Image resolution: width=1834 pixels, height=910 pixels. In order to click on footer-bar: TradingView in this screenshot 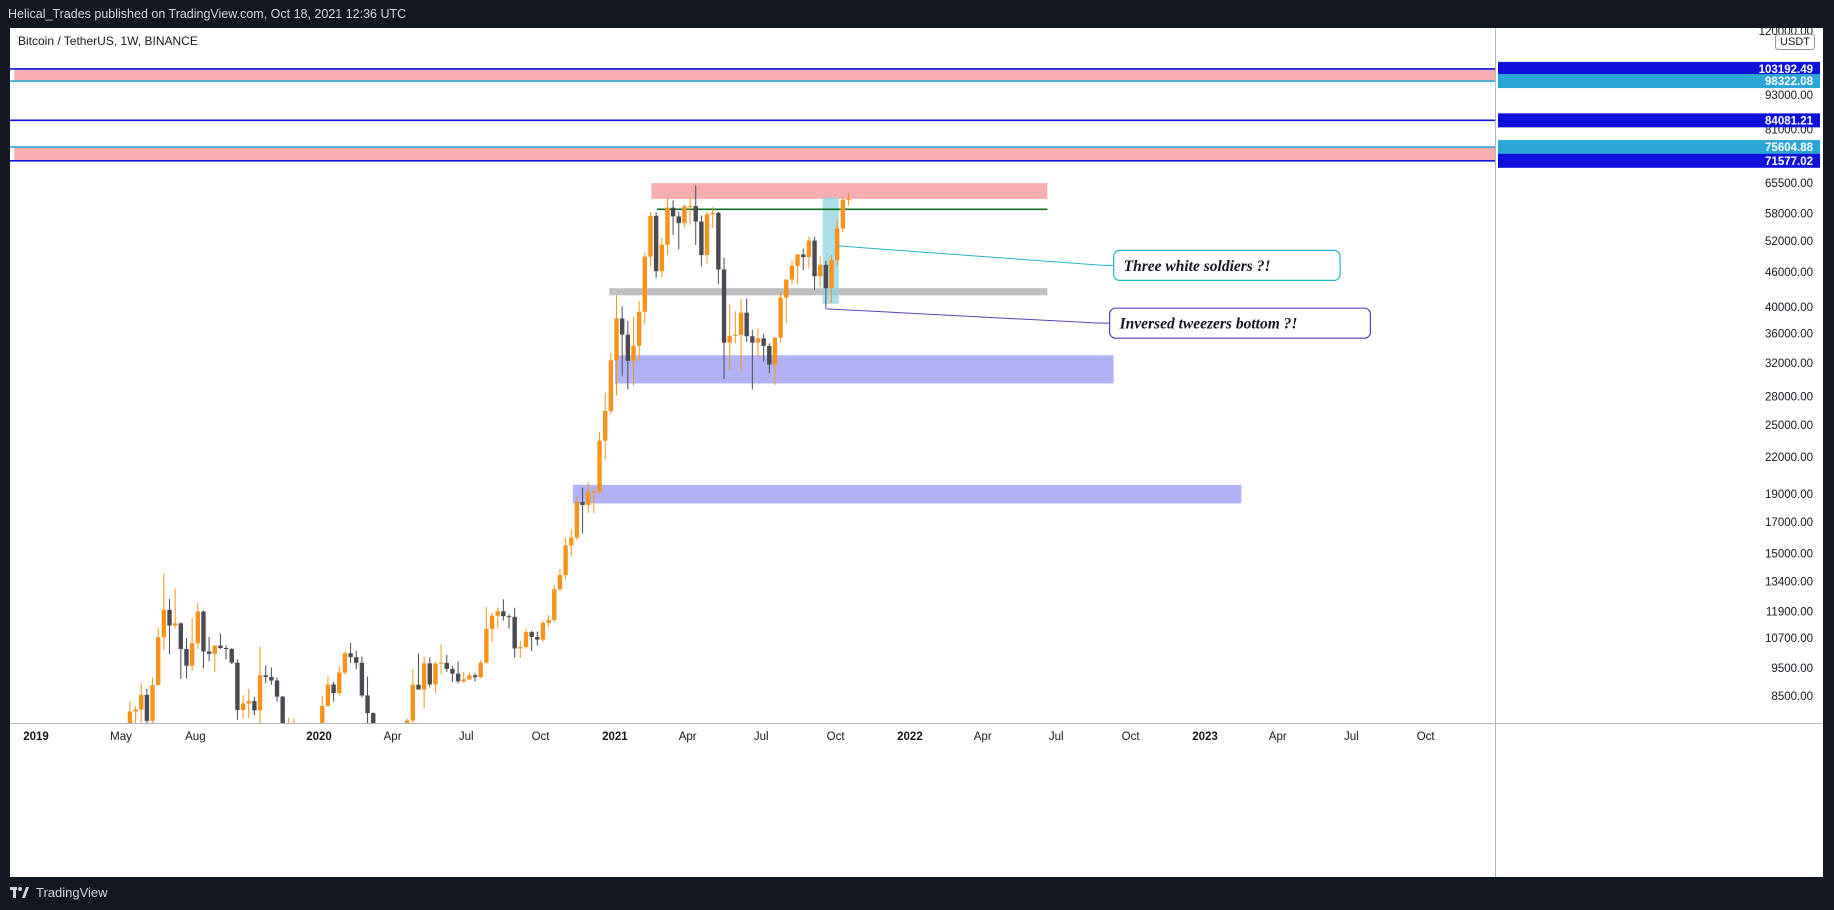, I will do `click(917, 893)`.